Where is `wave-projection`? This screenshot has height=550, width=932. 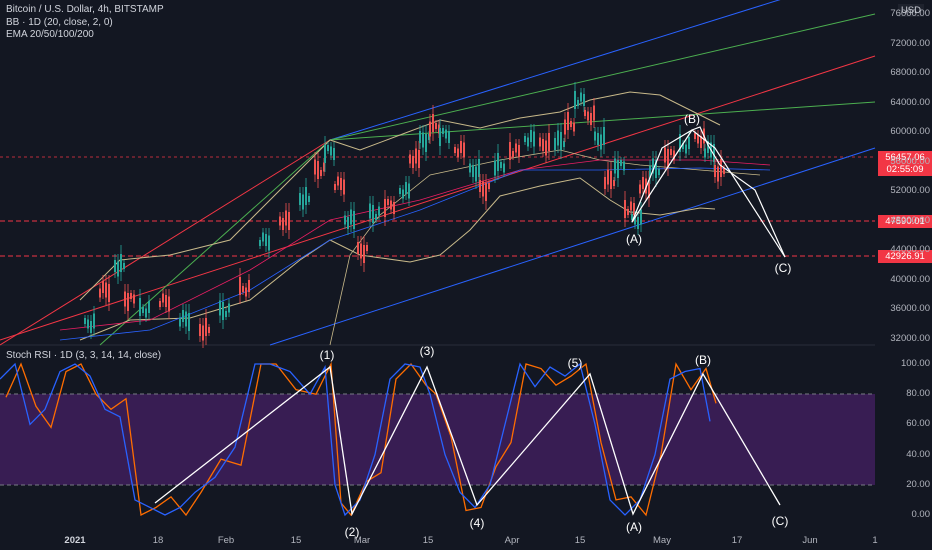
wave-projection is located at coordinates (738, 192).